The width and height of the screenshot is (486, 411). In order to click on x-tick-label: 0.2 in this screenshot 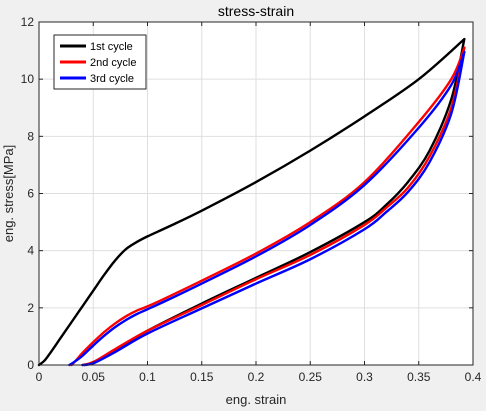, I will do `click(256, 377)`.